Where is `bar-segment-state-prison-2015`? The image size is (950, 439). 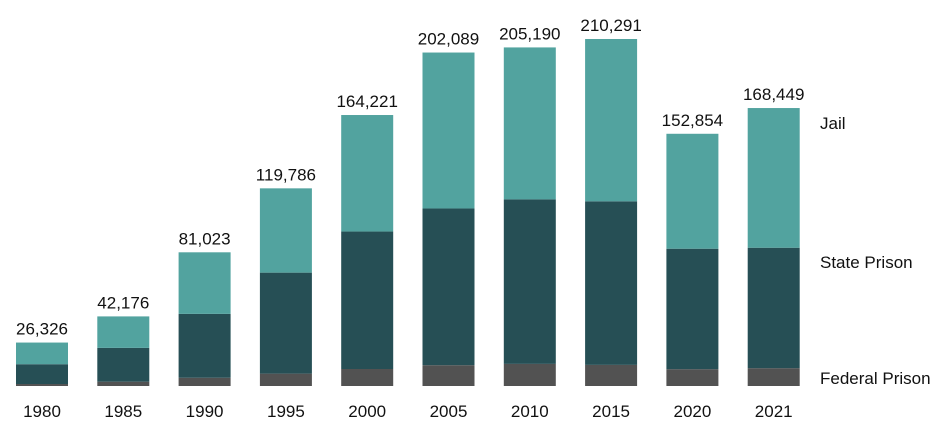 bar-segment-state-prison-2015 is located at coordinates (611, 283).